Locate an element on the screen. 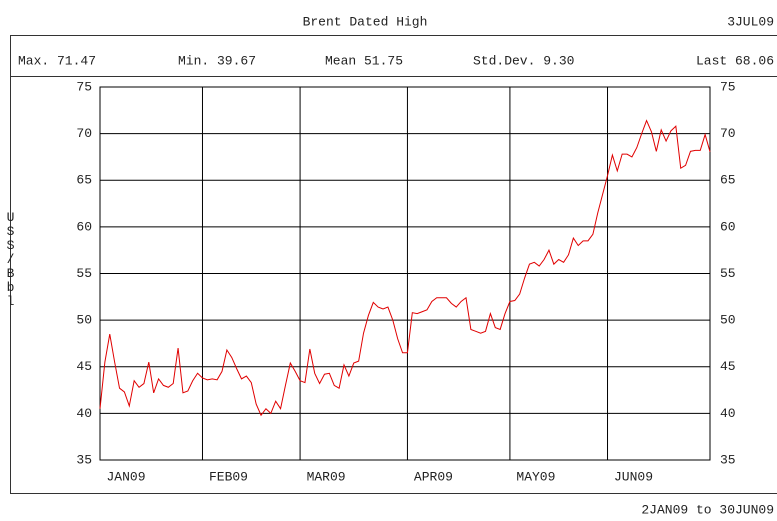  y-tick-label: 55 is located at coordinates (84, 273).